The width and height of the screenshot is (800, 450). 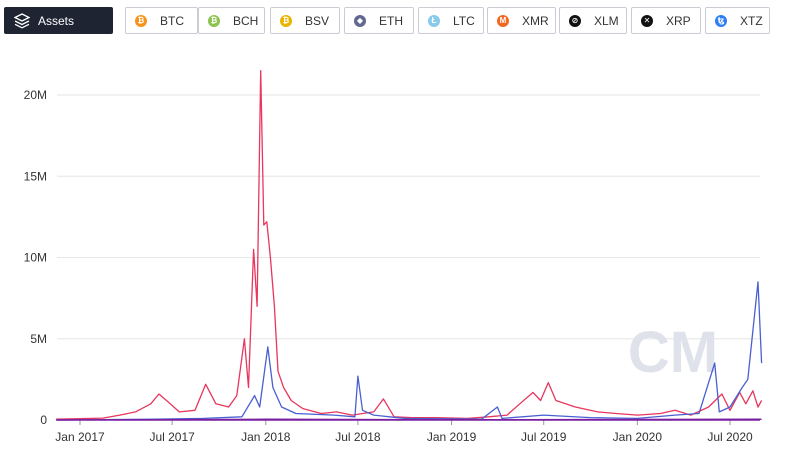 I want to click on asset-chip-bsv: ₿ BSV, so click(x=305, y=20).